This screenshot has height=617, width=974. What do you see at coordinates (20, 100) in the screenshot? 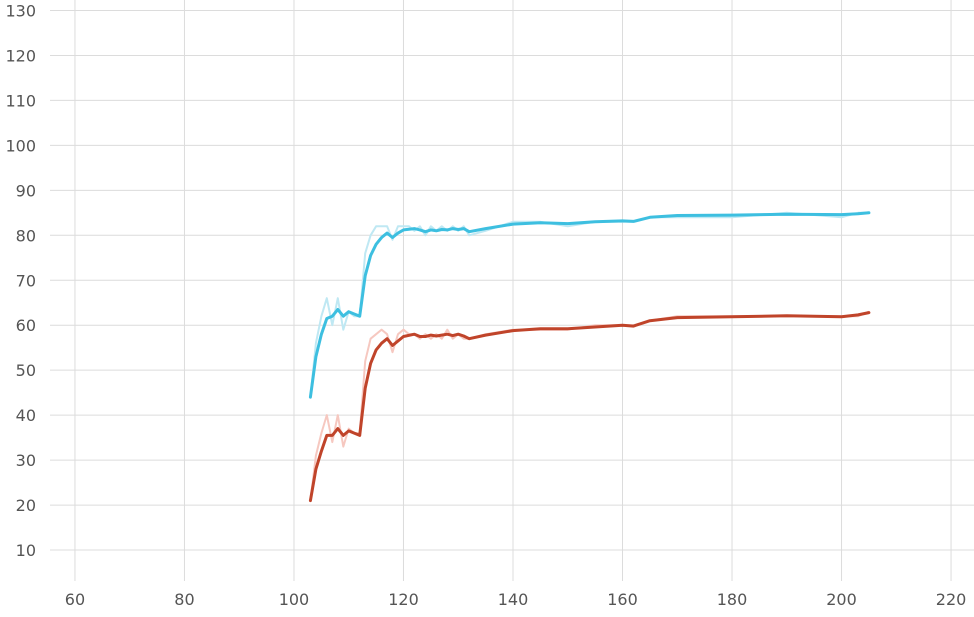
I see `y-tick-label: 110` at bounding box center [20, 100].